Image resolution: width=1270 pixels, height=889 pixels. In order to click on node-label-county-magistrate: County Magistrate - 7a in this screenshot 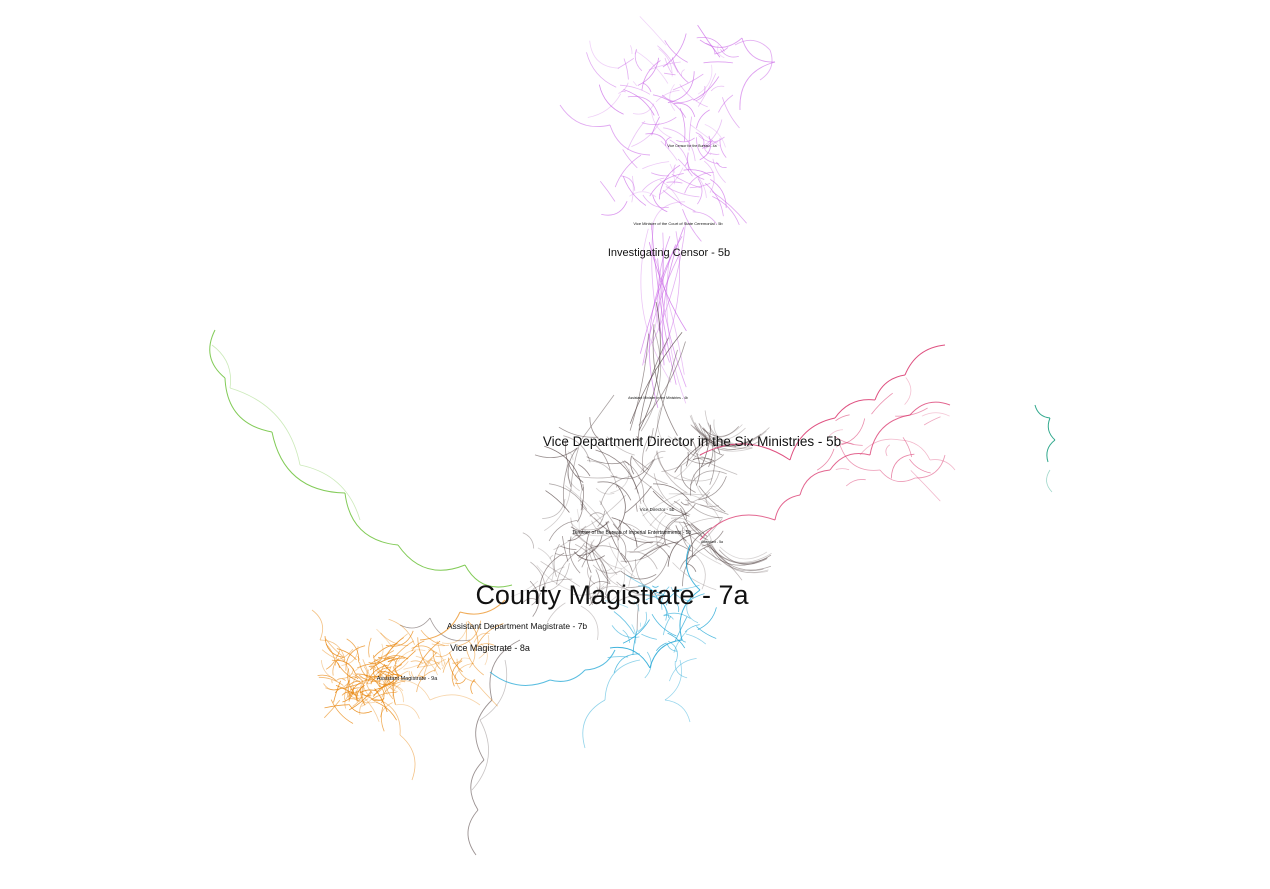, I will do `click(612, 595)`.